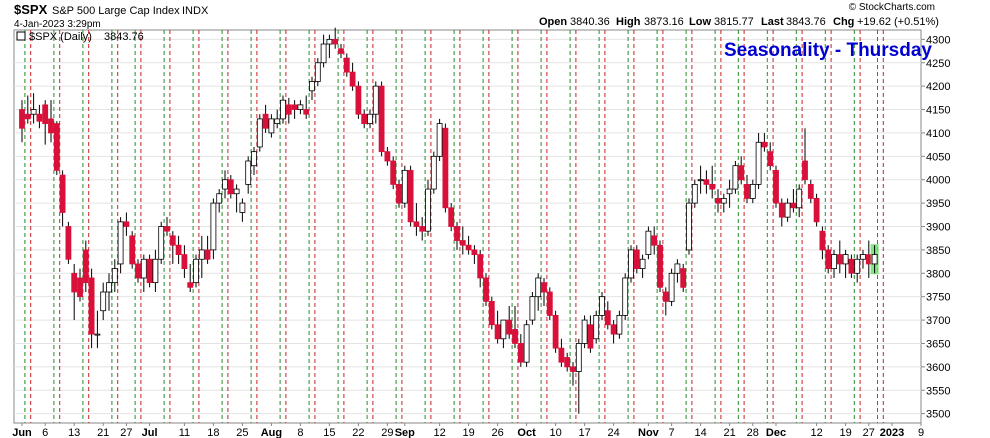 This screenshot has width=990, height=438. Describe the element at coordinates (700, 22) in the screenshot. I see `low-label: Low` at that location.